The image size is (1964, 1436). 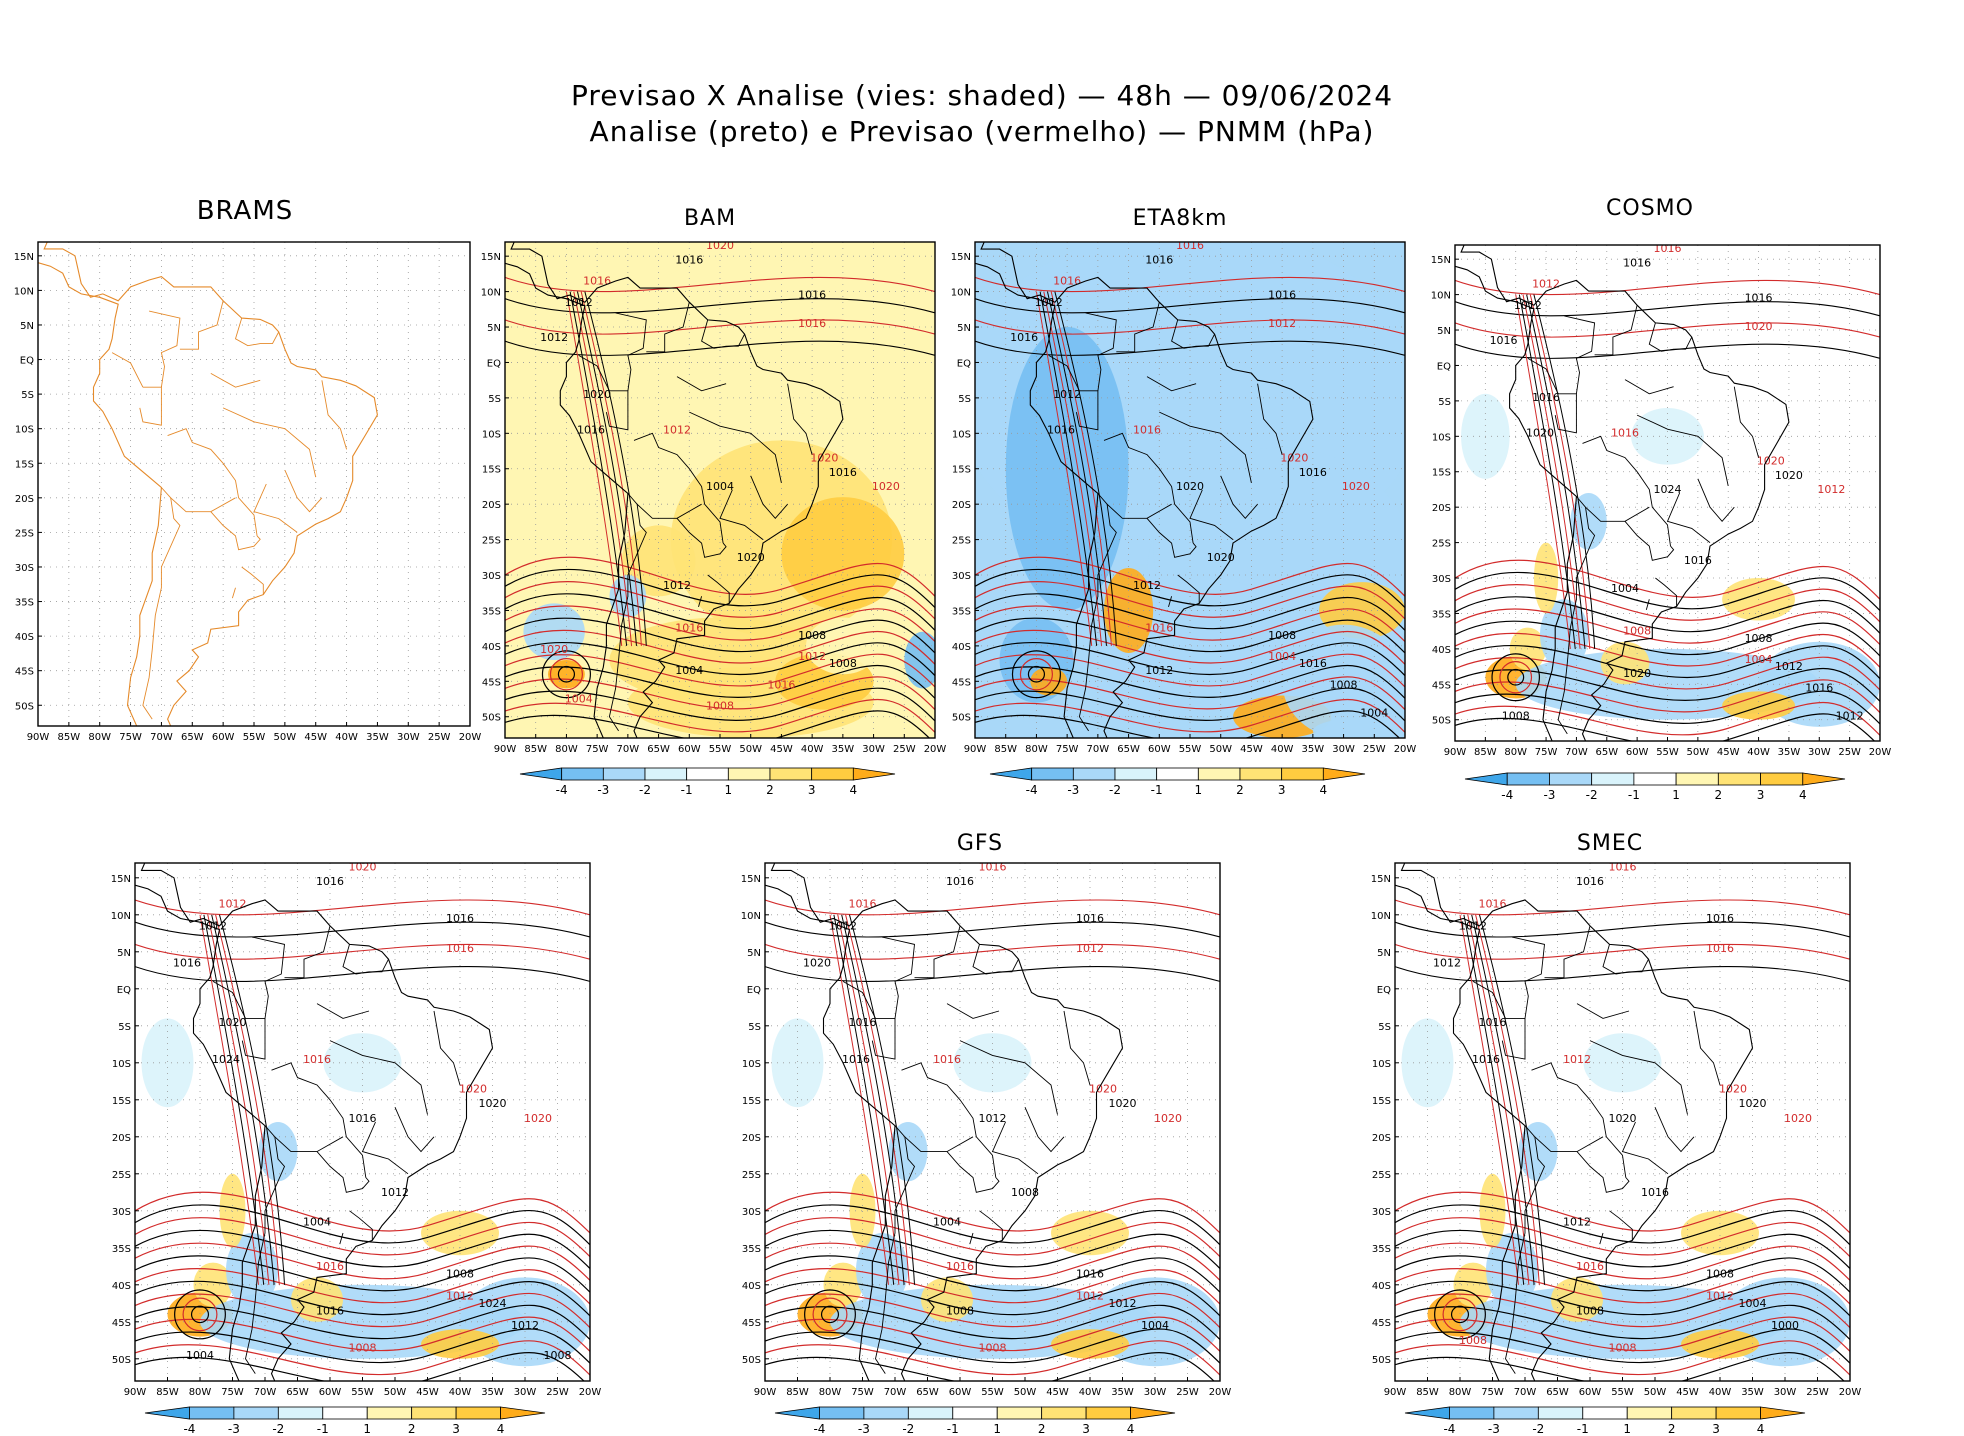 What do you see at coordinates (1687, 1392) in the screenshot?
I see `lon-tick-label: 45W` at bounding box center [1687, 1392].